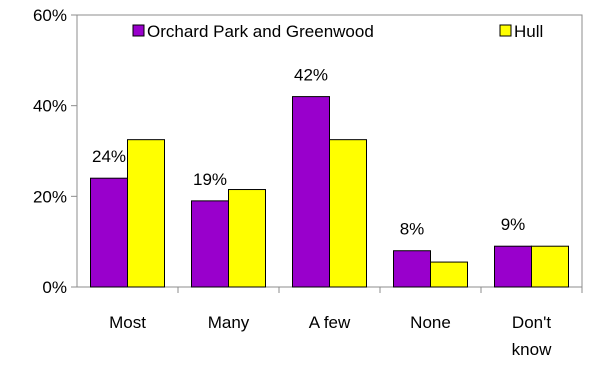 The image size is (593, 365). I want to click on data-label: 19%, so click(210, 179).